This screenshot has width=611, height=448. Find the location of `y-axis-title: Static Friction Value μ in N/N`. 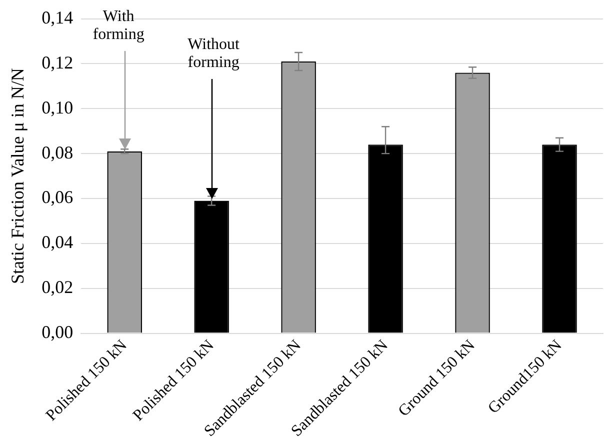

y-axis-title: Static Friction Value μ in N/N is located at coordinates (18, 176).